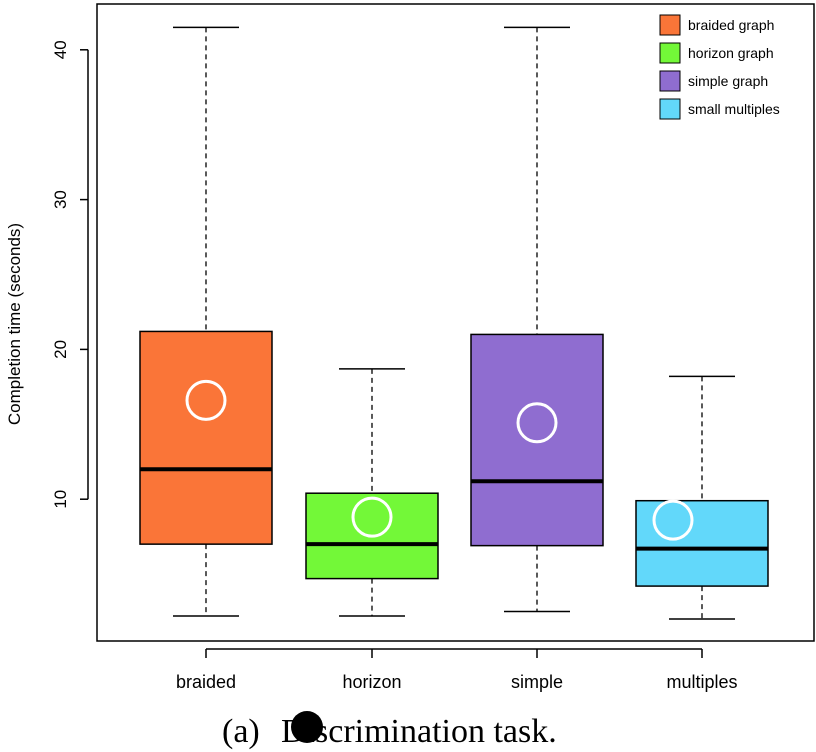 The width and height of the screenshot is (816, 752). I want to click on caption: (a) Discrimination task., so click(389, 730).